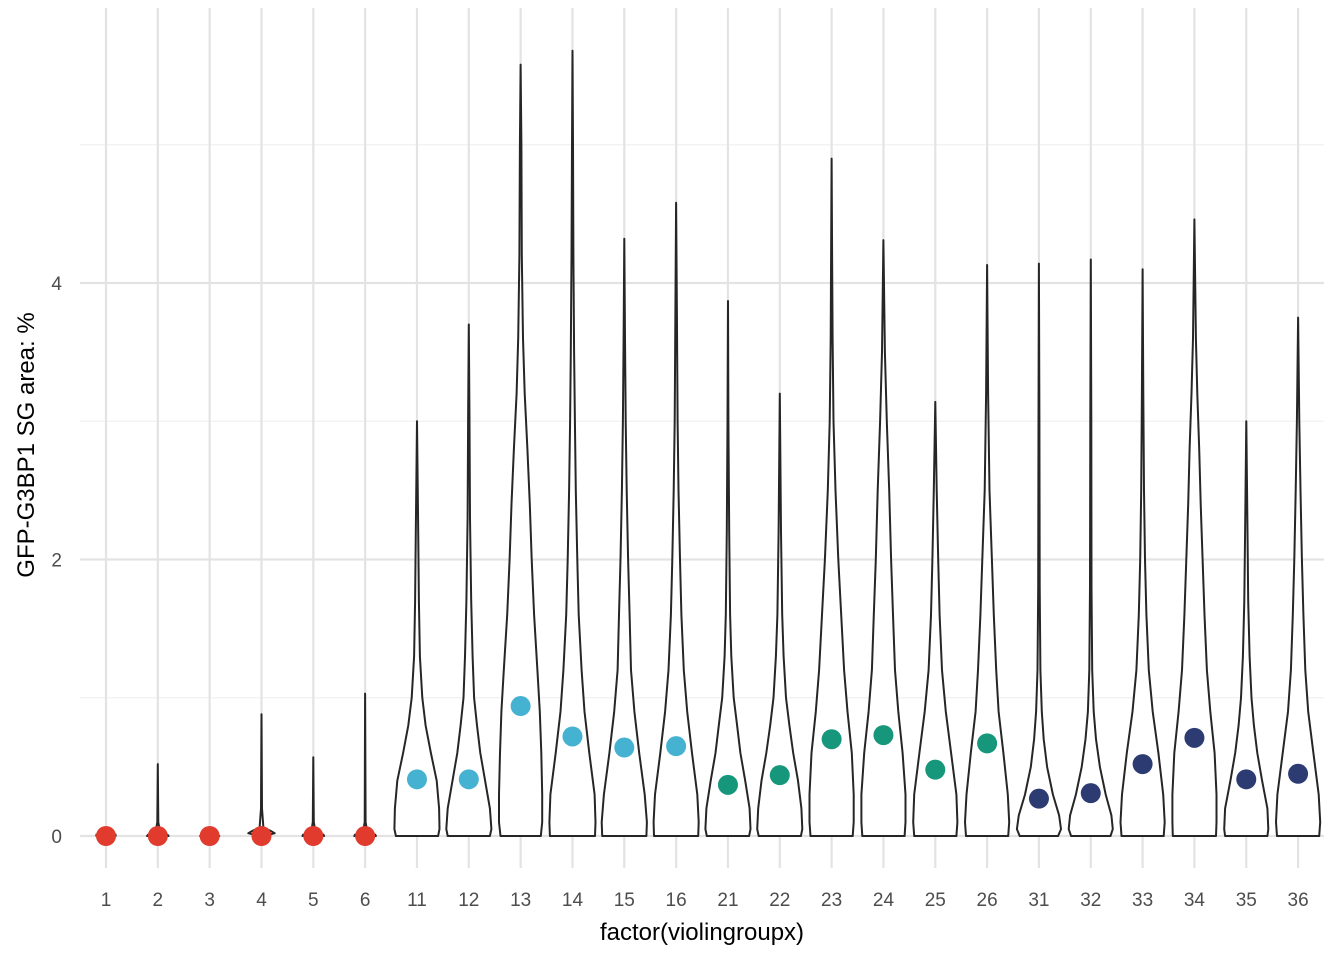 The width and height of the screenshot is (1344, 960). I want to click on x-tick-label: 31, so click(1038, 900).